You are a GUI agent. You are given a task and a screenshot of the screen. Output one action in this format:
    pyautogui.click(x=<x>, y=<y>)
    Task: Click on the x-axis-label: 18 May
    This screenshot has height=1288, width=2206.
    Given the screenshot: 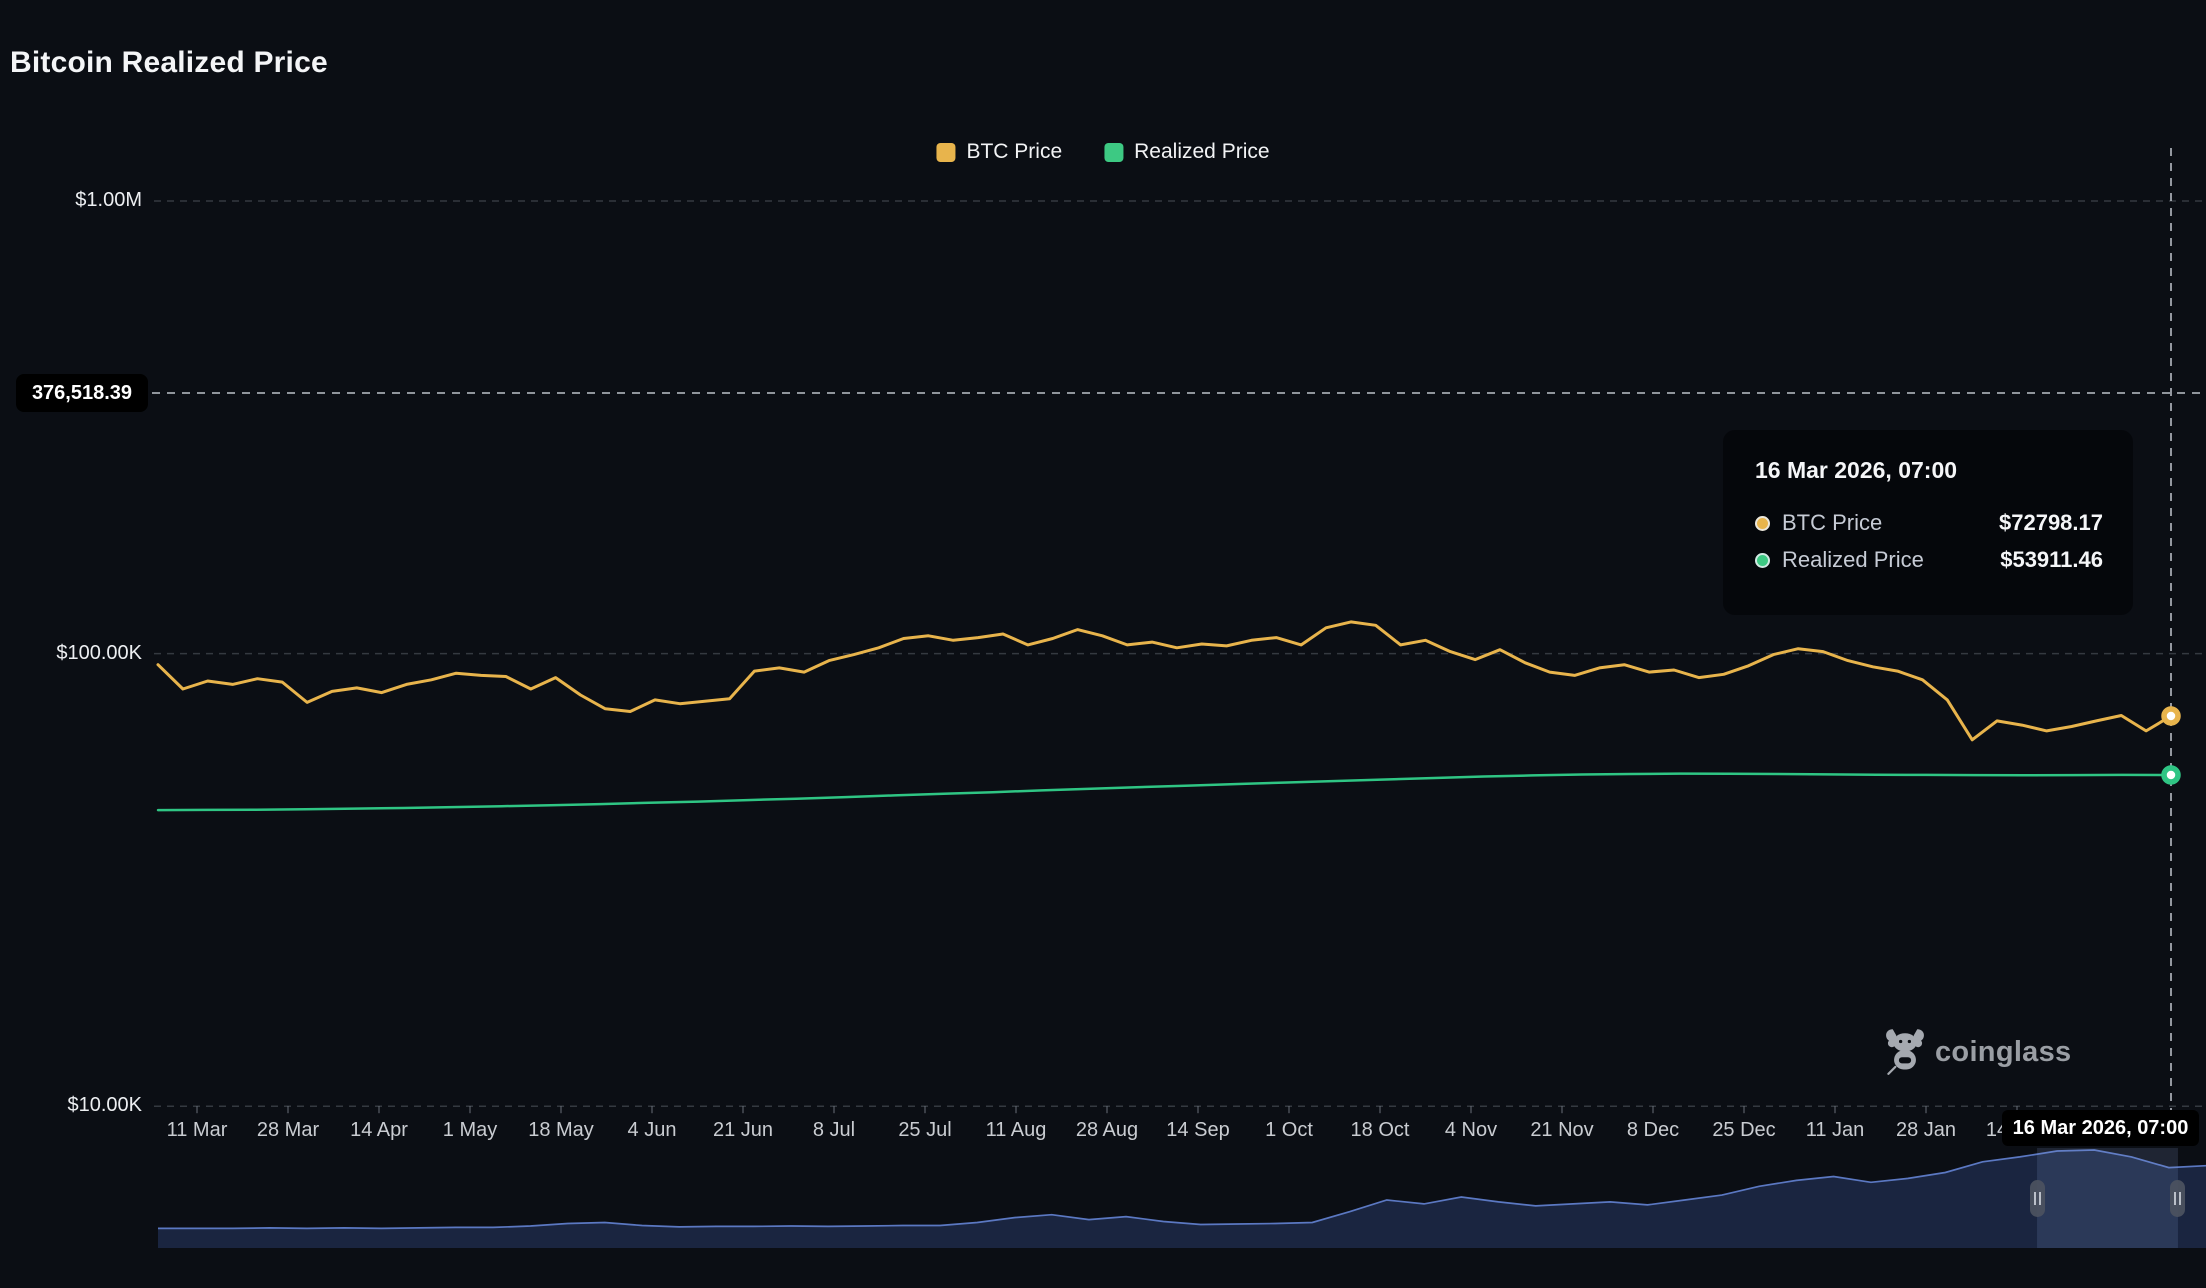 What is the action you would take?
    pyautogui.click(x=561, y=1130)
    